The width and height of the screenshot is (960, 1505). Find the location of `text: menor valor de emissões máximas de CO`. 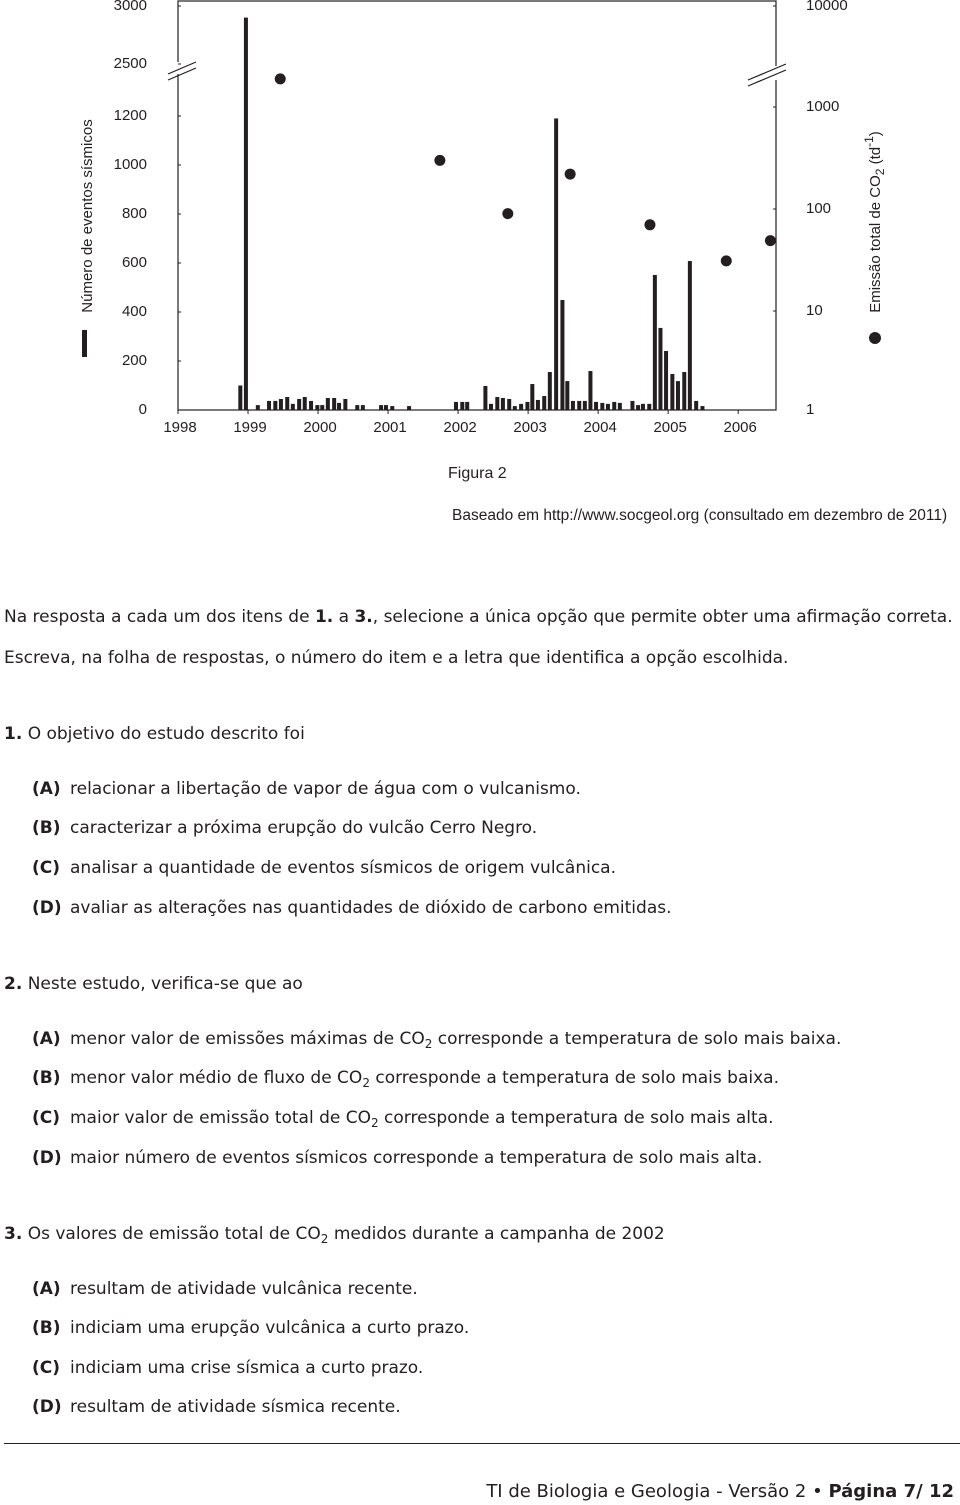

text: menor valor de emissões máximas de CO is located at coordinates (247, 1039).